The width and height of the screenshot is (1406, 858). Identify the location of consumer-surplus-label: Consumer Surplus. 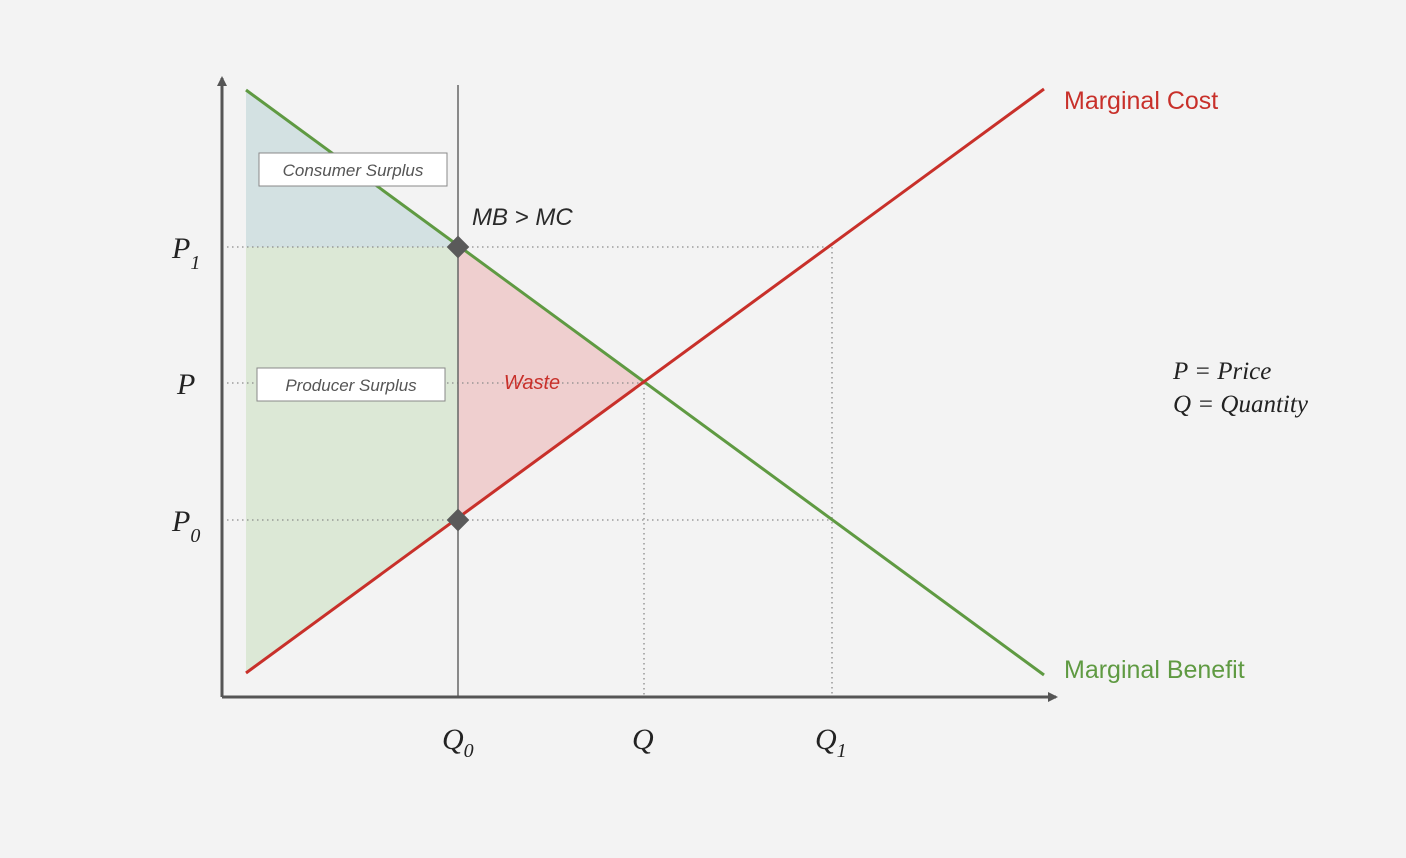
(353, 170).